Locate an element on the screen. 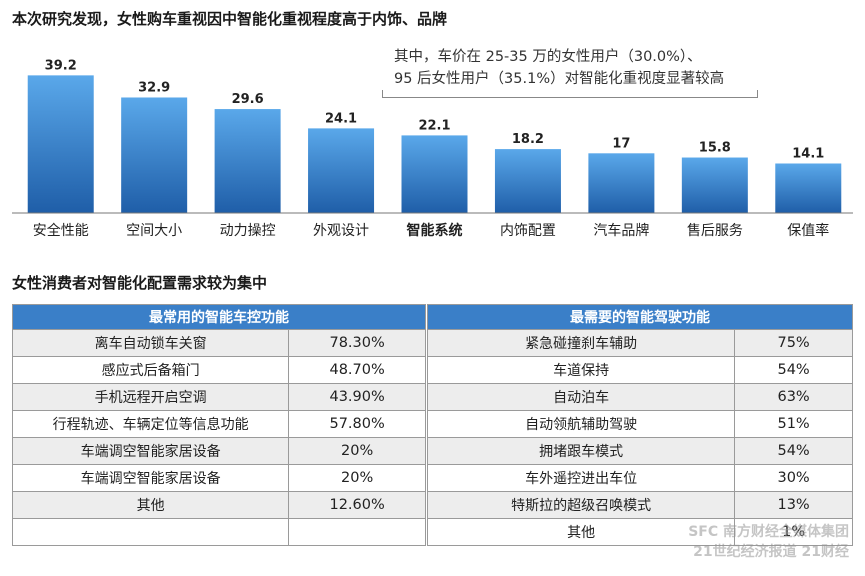 Image resolution: width=865 pixels, height=576 pixels. smart-driving-feature-name: 特斯拉的超级召唤模式 is located at coordinates (581, 505).